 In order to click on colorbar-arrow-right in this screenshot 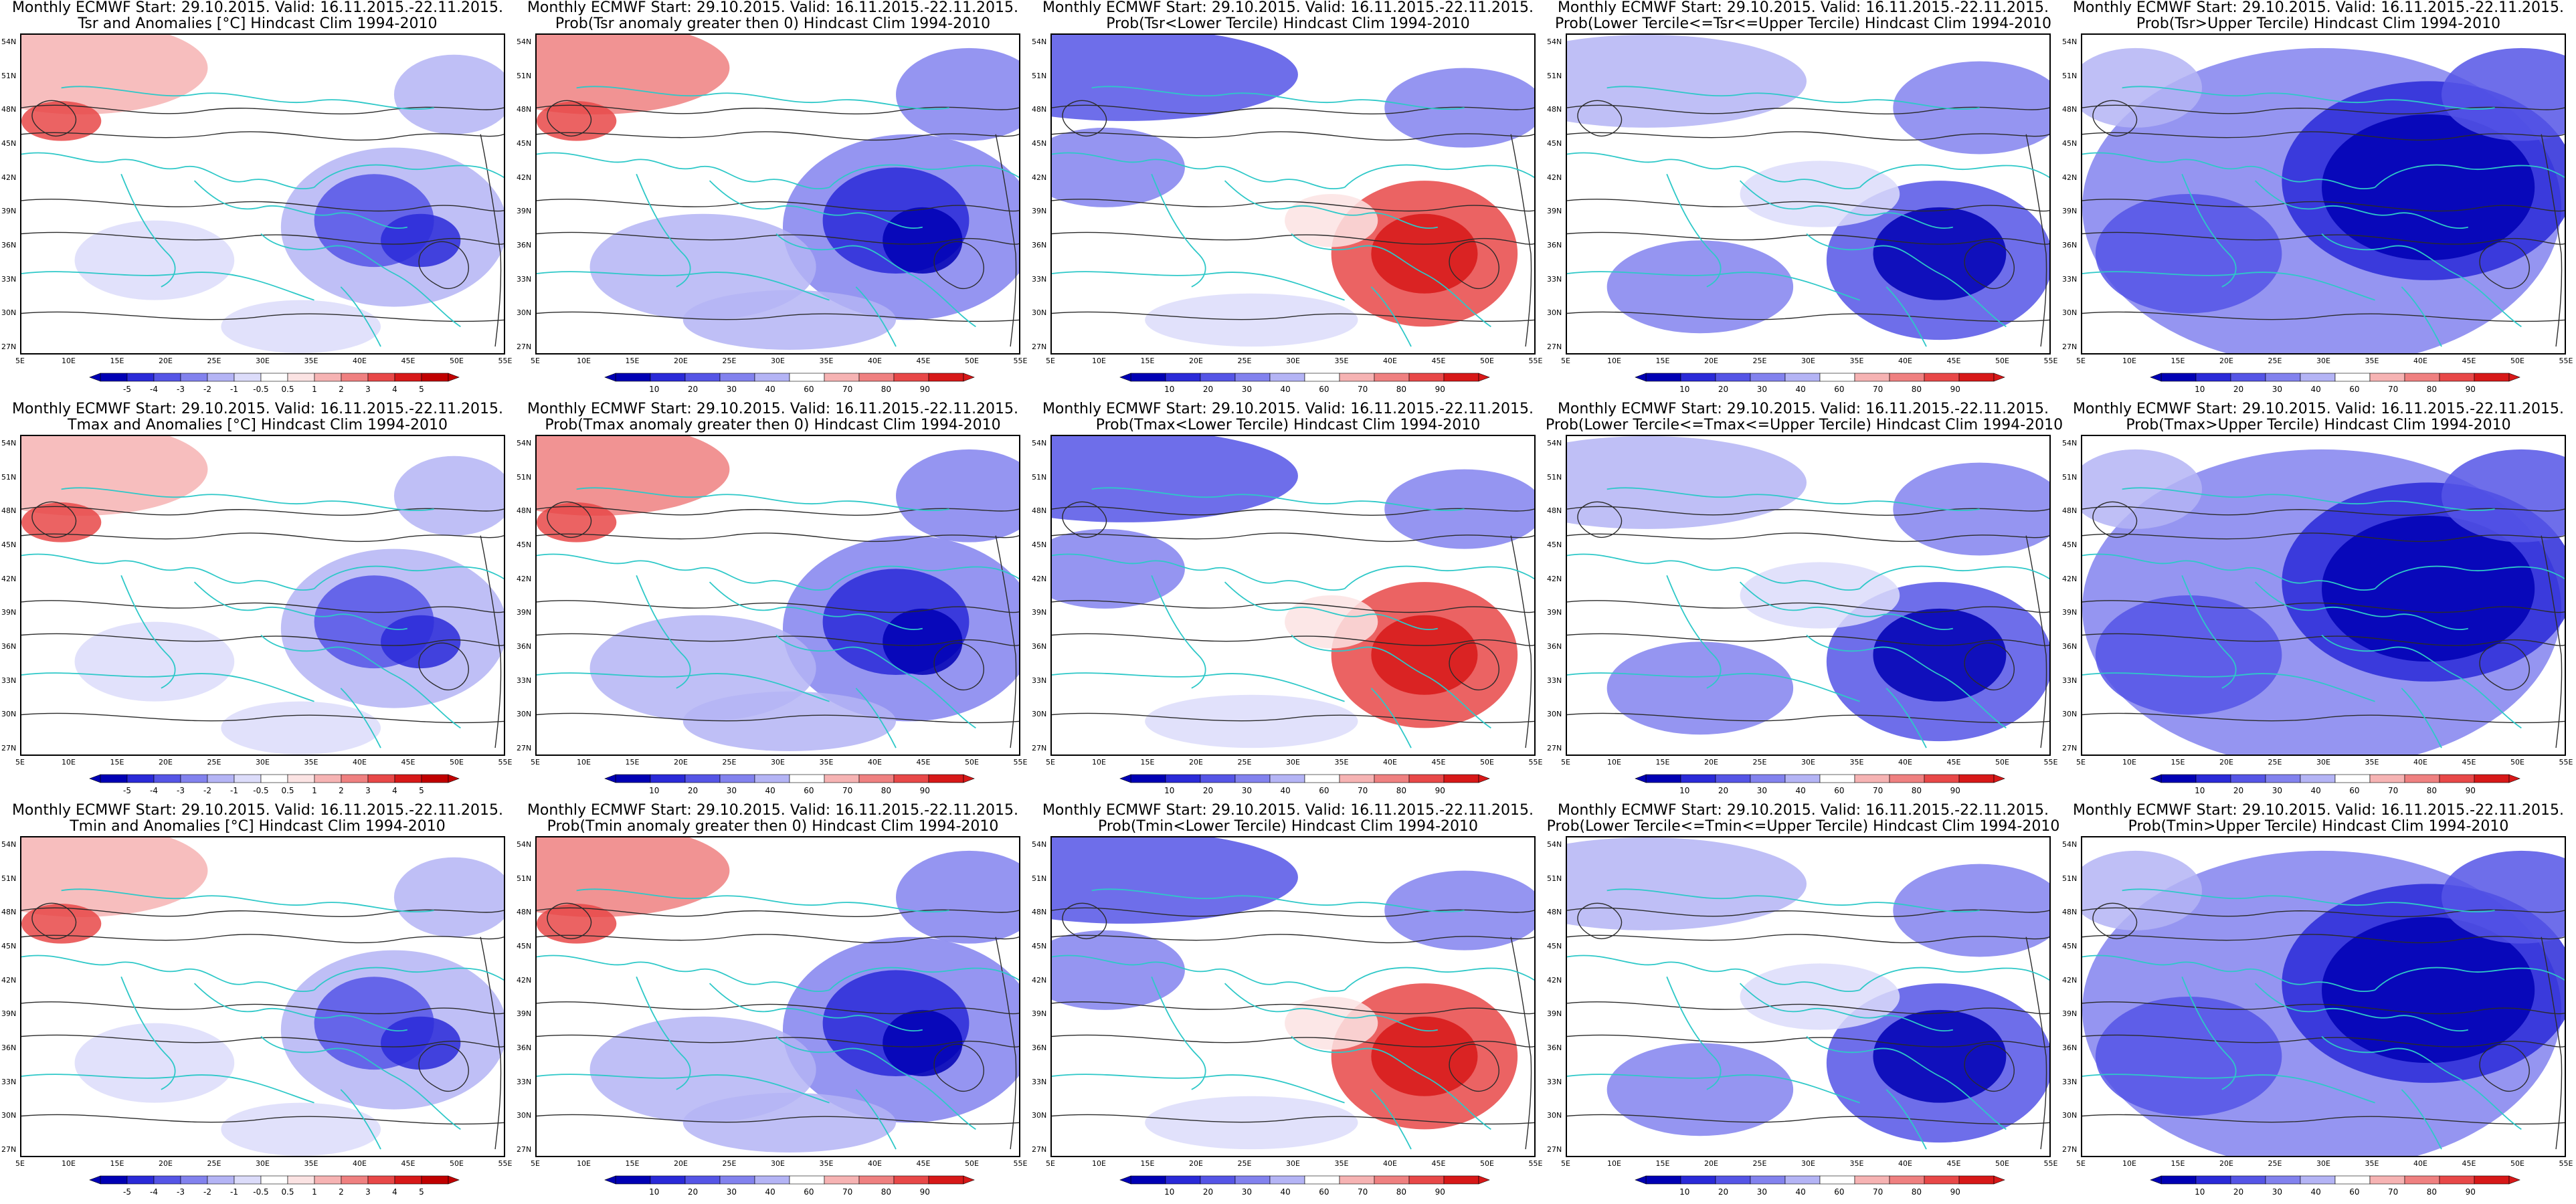, I will do `click(1484, 1180)`.